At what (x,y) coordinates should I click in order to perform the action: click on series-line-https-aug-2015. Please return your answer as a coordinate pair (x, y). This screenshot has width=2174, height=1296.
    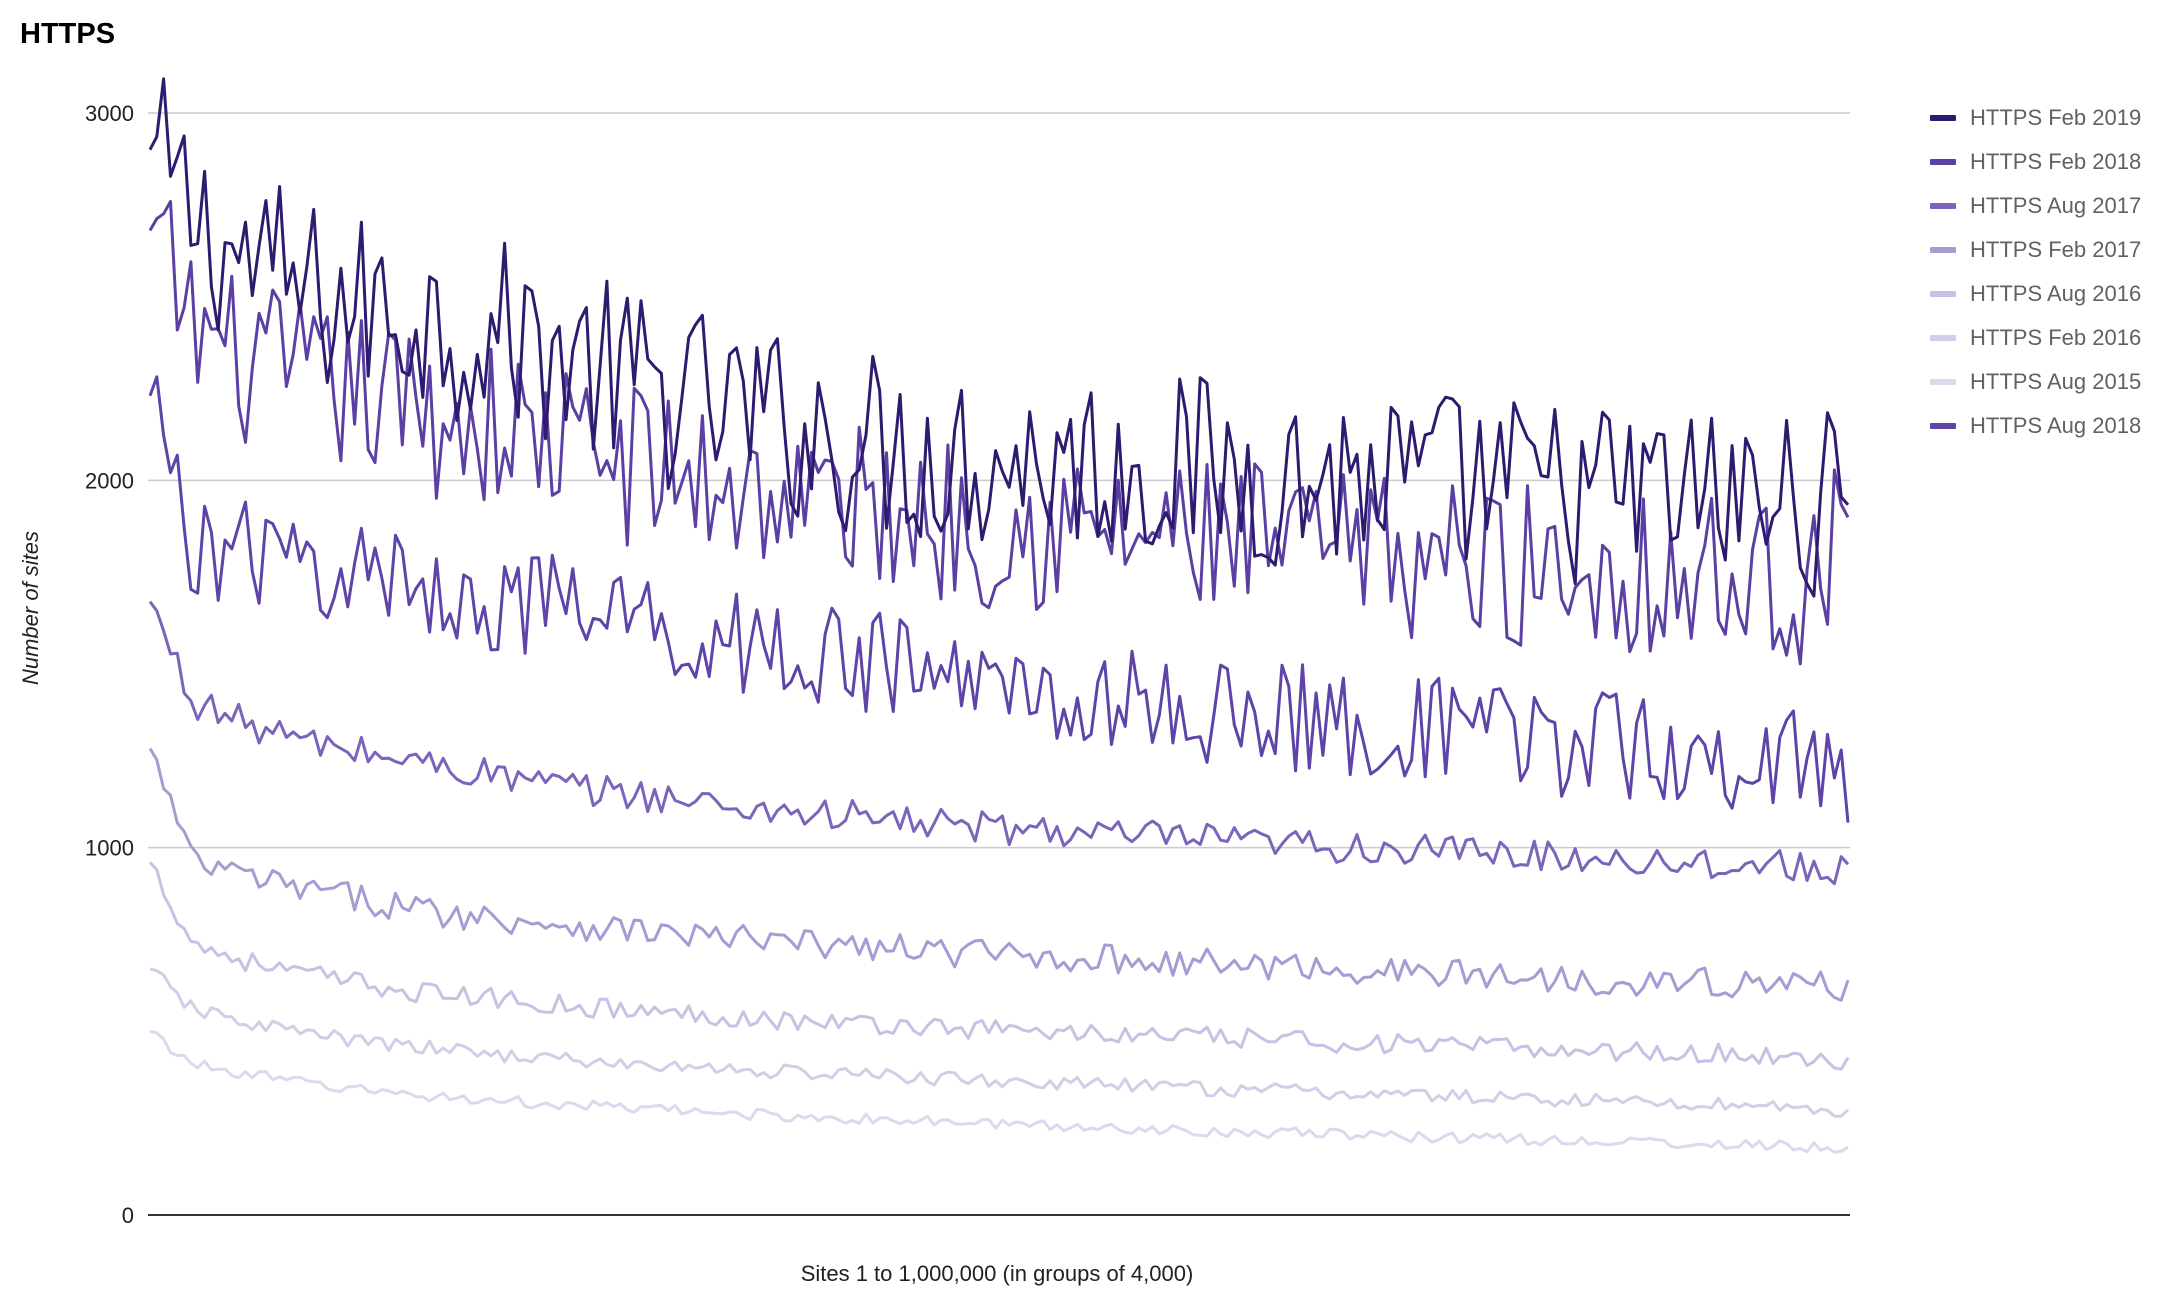
    Looking at the image, I should click on (999, 1091).